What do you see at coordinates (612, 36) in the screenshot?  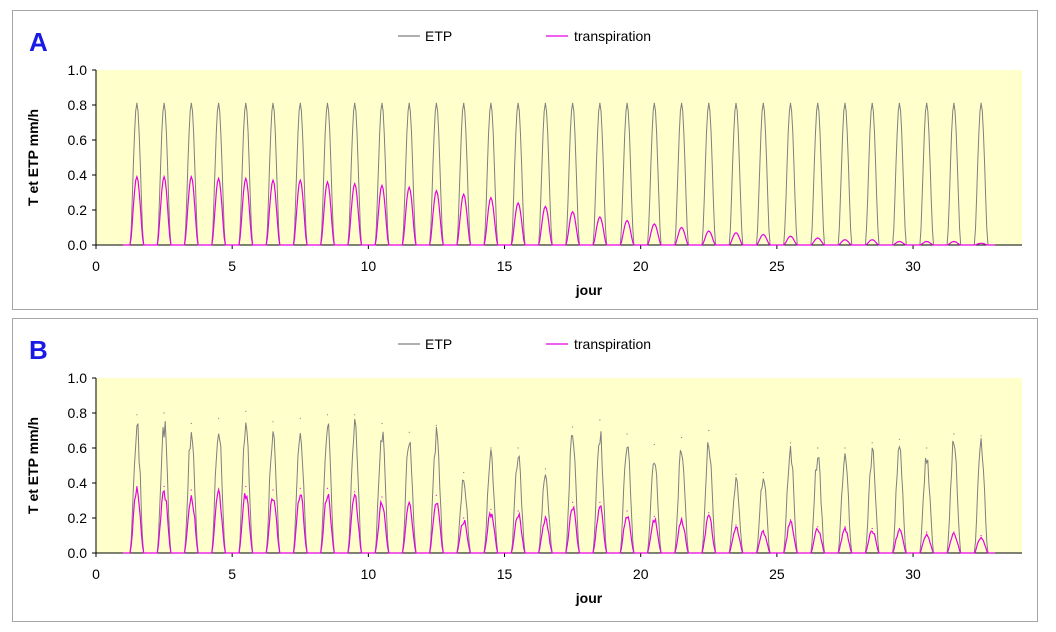 I see `legend-label-transpiration: transpiration` at bounding box center [612, 36].